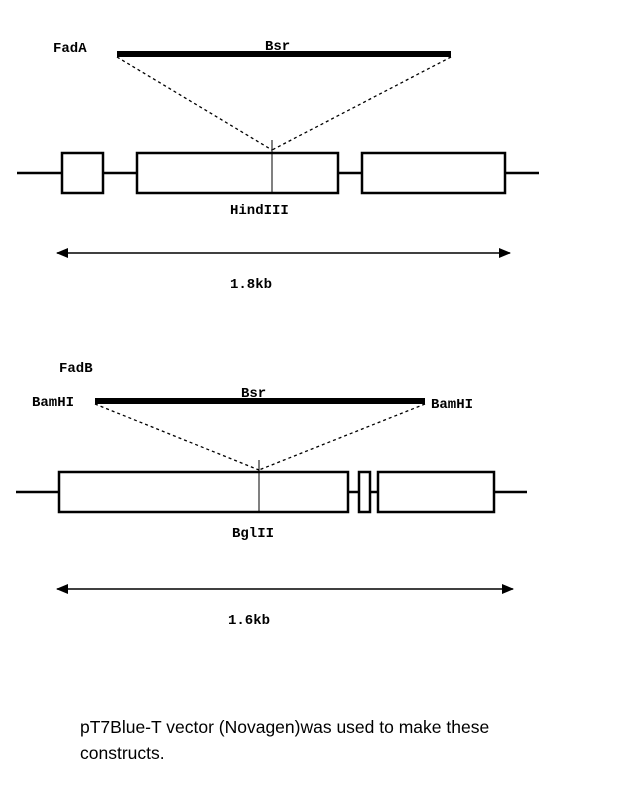  What do you see at coordinates (53, 403) in the screenshot?
I see `fadb-left-bamhi-label: BamHI` at bounding box center [53, 403].